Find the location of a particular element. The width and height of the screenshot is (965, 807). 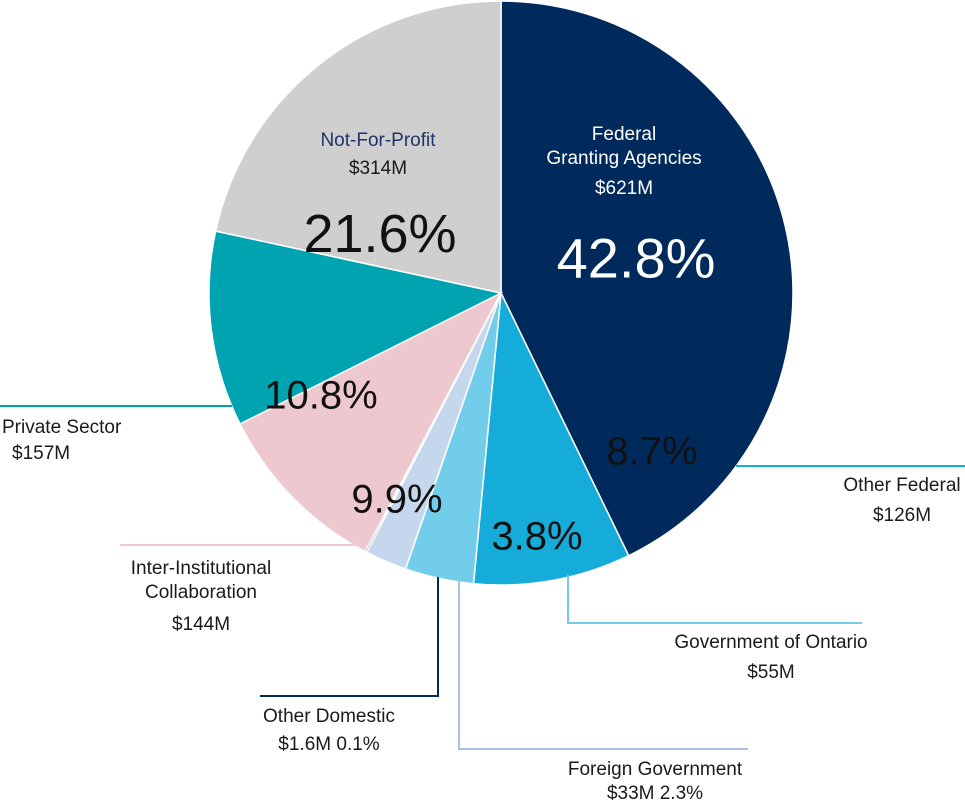

amount-nfp: $314M is located at coordinates (378, 168).